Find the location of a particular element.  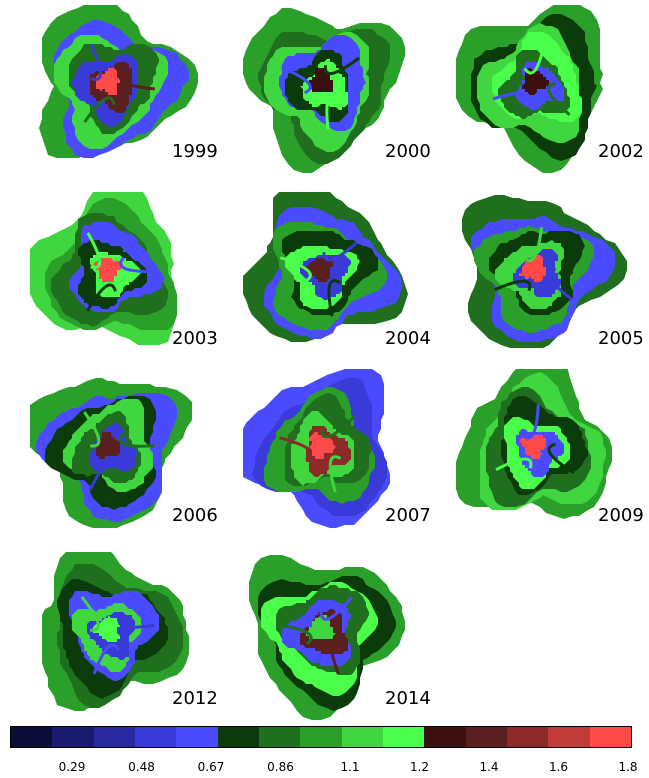

map-panel-2014: 2014 is located at coordinates (343, 637).